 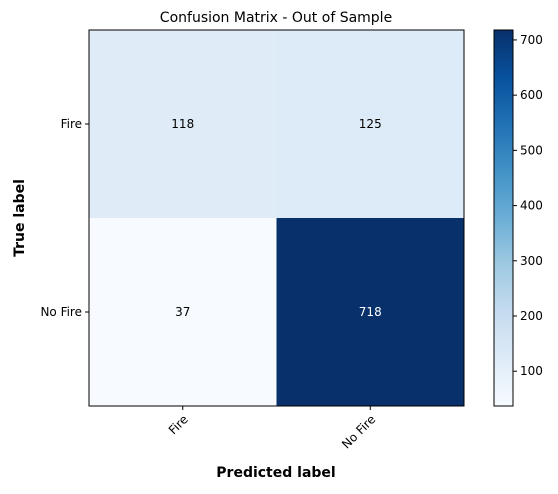 I want to click on y-tick-label: No Fire, so click(x=61, y=312).